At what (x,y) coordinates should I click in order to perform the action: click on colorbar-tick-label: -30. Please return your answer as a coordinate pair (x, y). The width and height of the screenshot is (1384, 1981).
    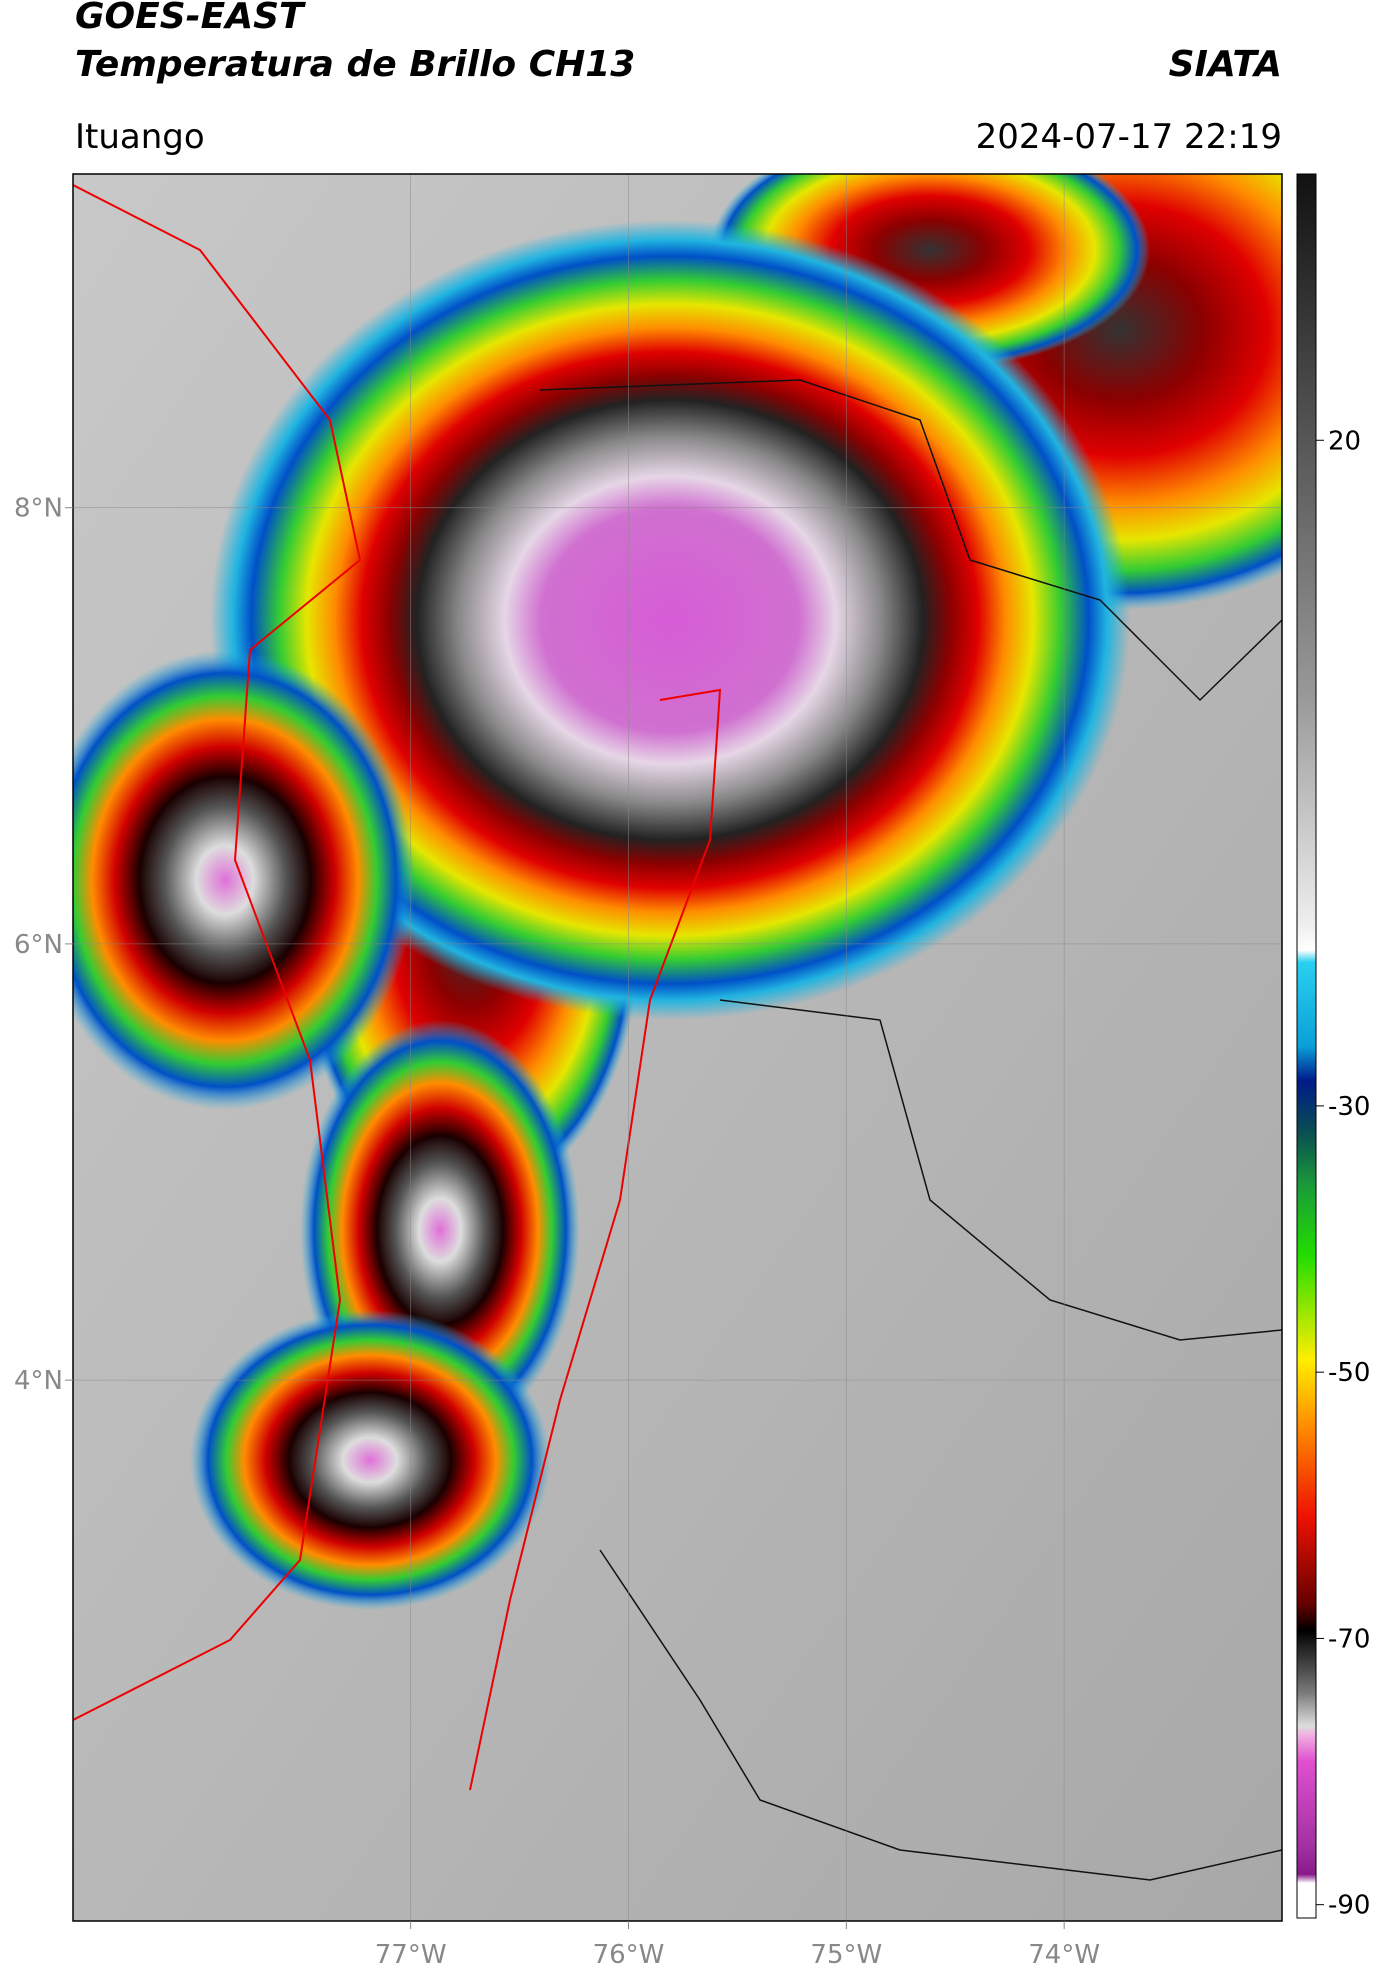
    Looking at the image, I should click on (1349, 1107).